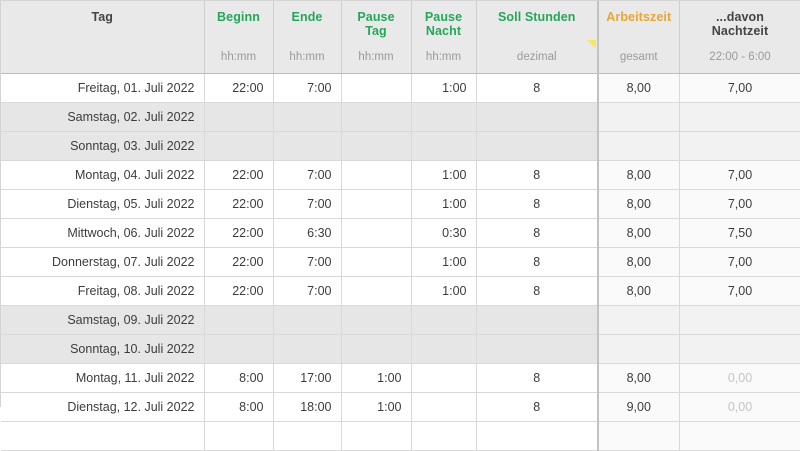 The height and width of the screenshot is (451, 800). What do you see at coordinates (103, 204) in the screenshot?
I see `cell-tag: Dienstag, 05. Juli 2022` at bounding box center [103, 204].